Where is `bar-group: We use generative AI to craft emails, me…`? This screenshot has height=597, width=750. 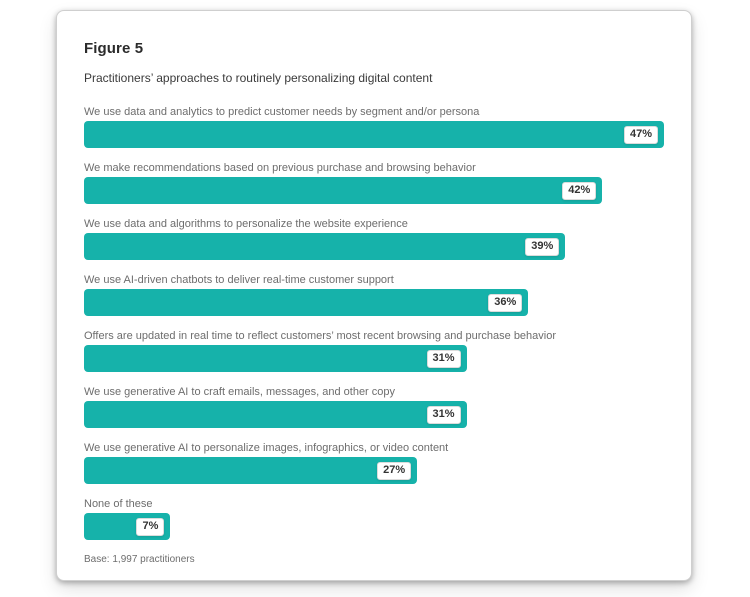
bar-group: We use generative AI to craft emails, me… is located at coordinates (374, 406).